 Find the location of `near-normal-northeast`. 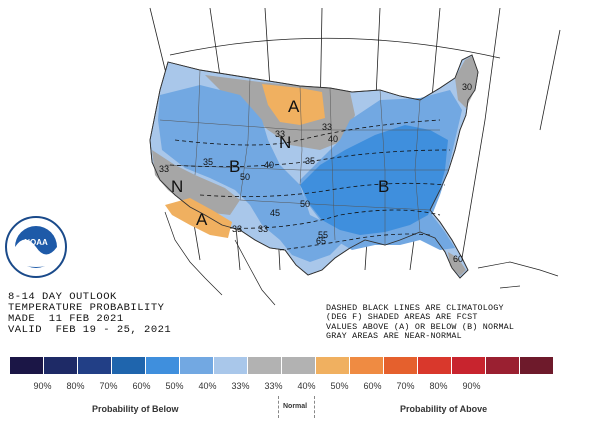

near-normal-northeast is located at coordinates (466, 82).